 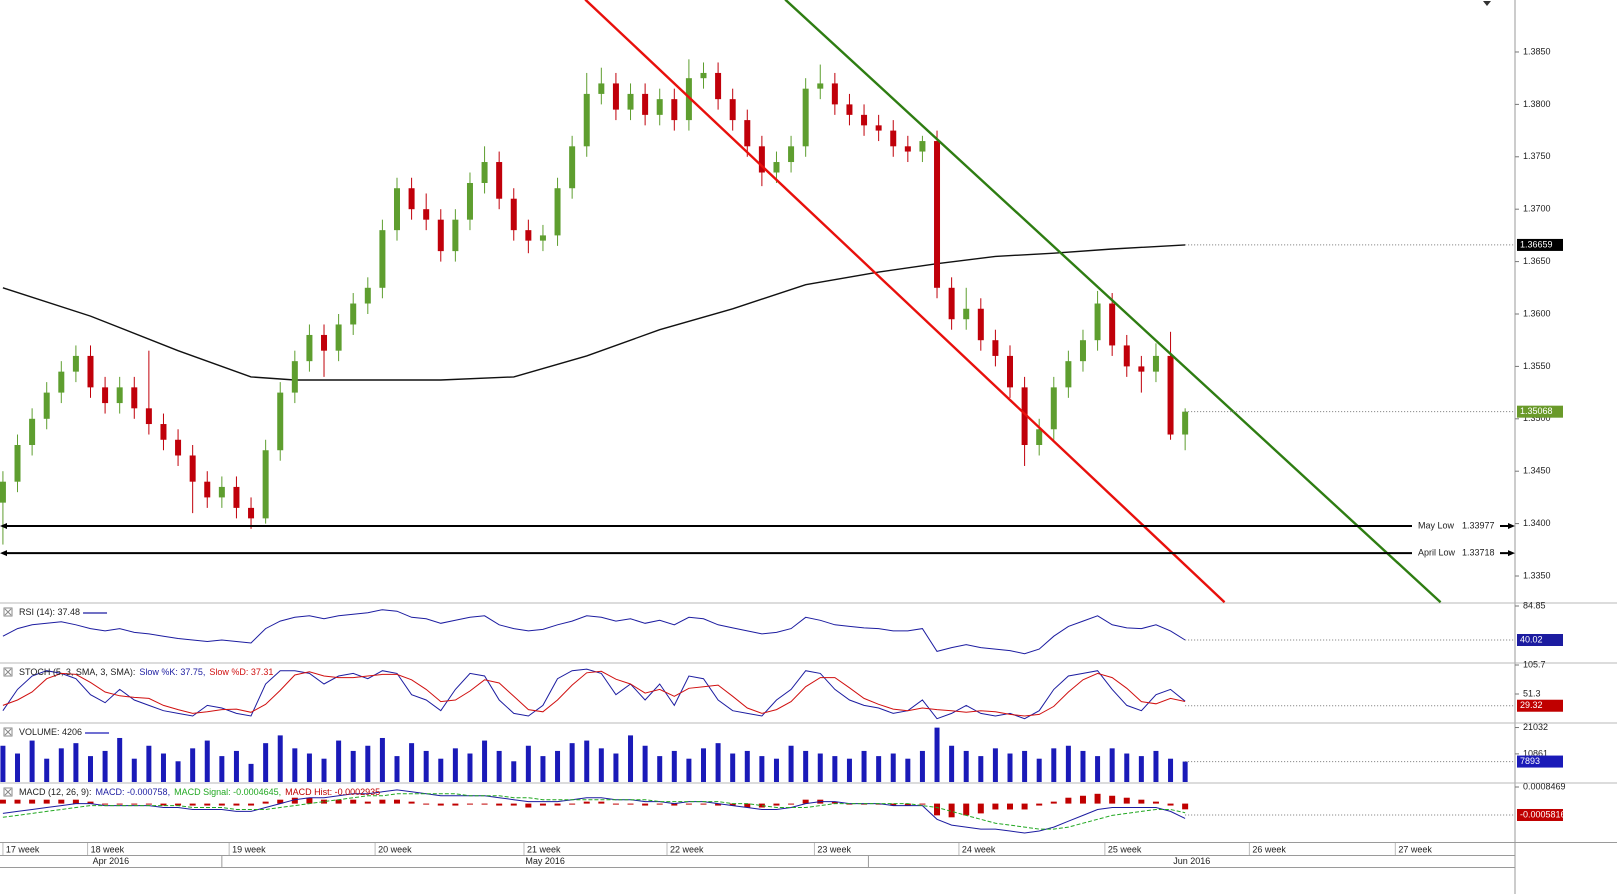 I want to click on y-tick-label: 1.3500, so click(x=1537, y=418).